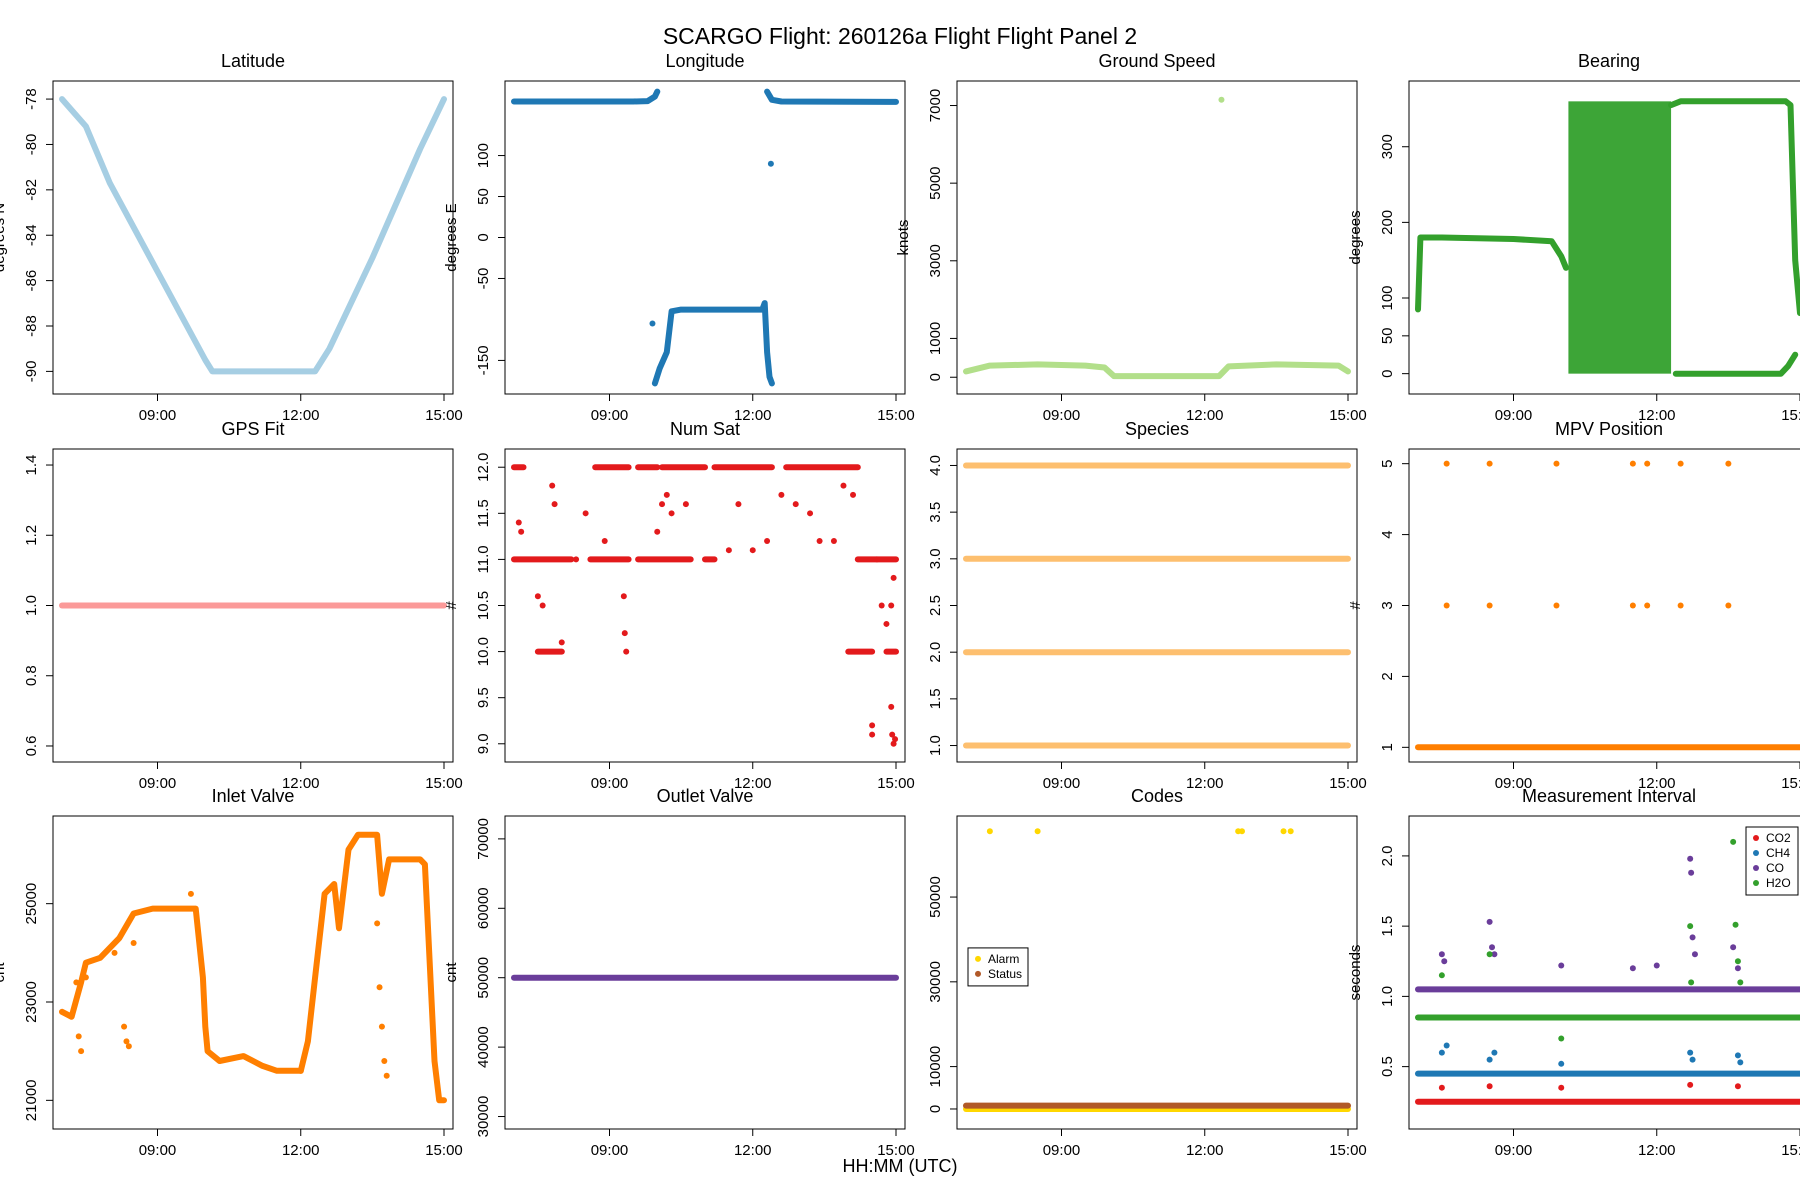 The height and width of the screenshot is (1200, 1800). I want to click on species-ytick-label: 4.0, so click(935, 465).